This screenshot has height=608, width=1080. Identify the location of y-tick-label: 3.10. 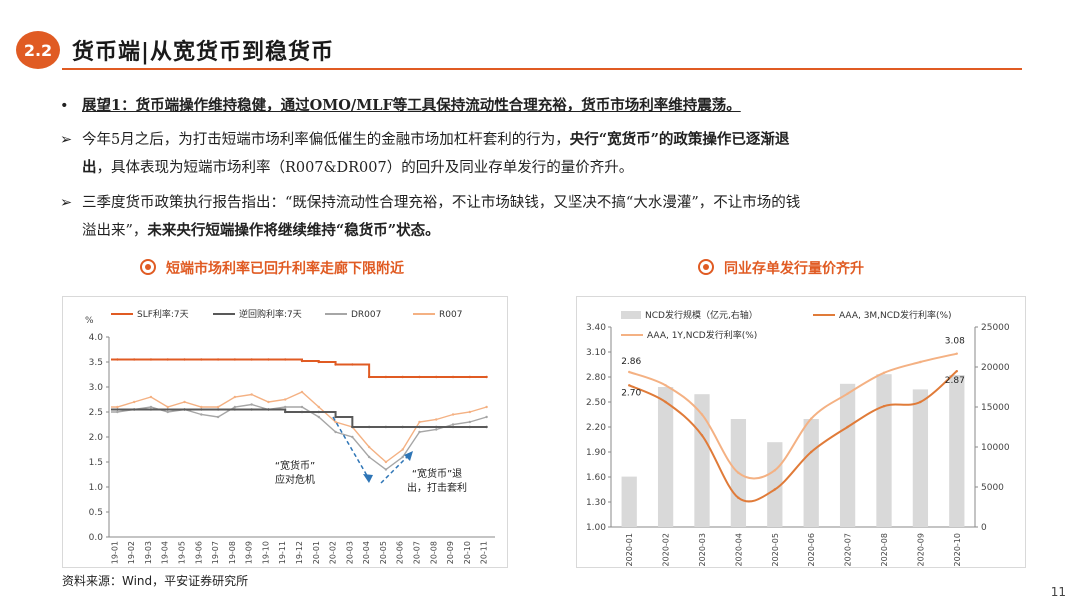
(596, 353).